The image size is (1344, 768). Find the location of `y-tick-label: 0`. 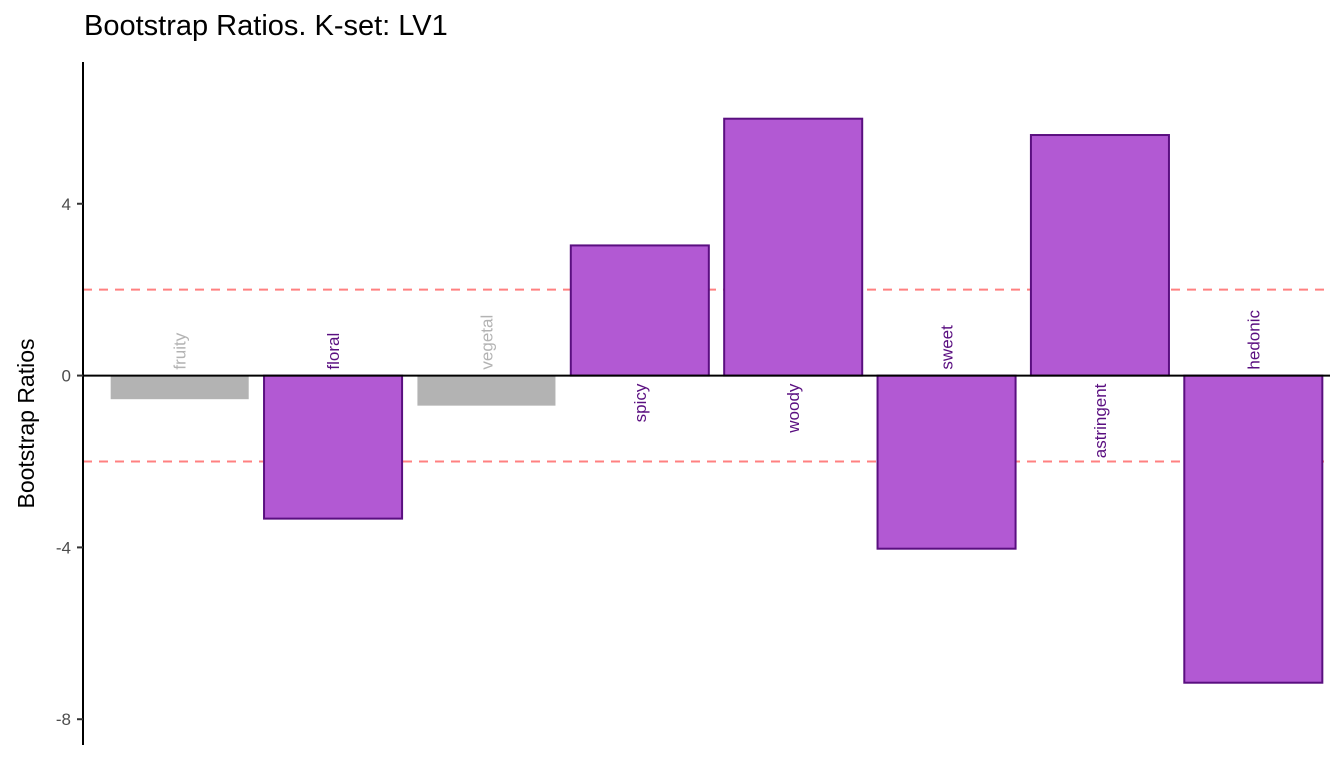

y-tick-label: 0 is located at coordinates (66, 376).